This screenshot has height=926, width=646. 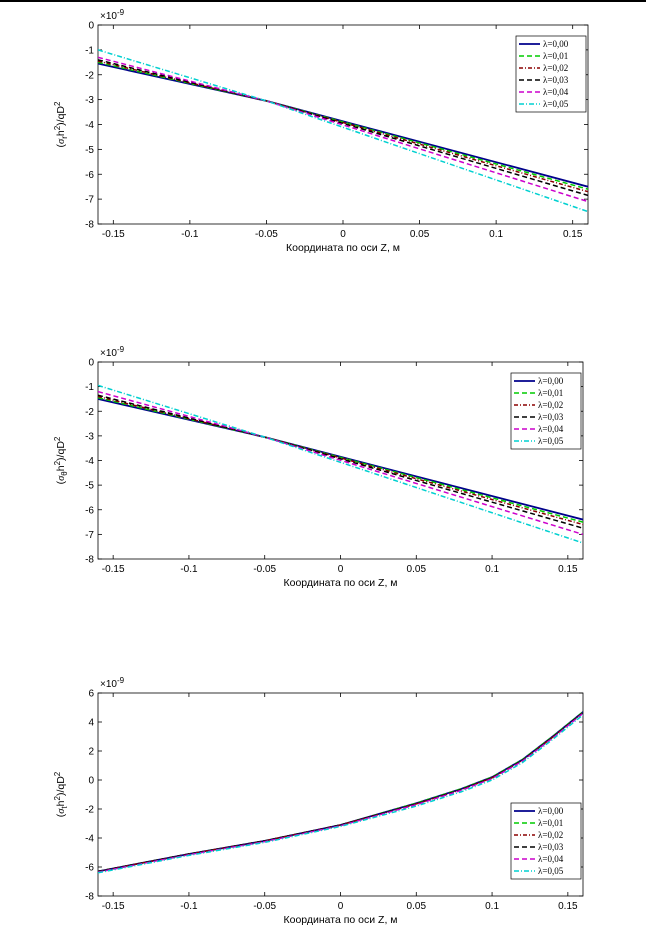 I want to click on legend-entry-5: λ=0,05, so click(x=551, y=871).